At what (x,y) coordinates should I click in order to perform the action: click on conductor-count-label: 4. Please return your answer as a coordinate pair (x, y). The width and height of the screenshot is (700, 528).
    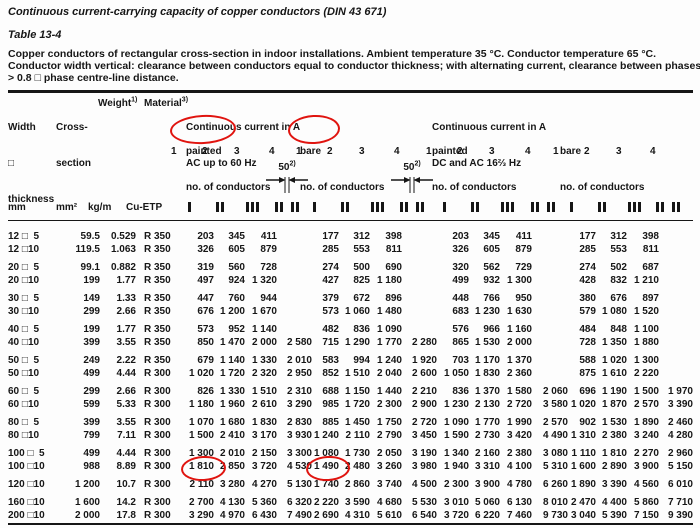
    Looking at the image, I should click on (528, 151).